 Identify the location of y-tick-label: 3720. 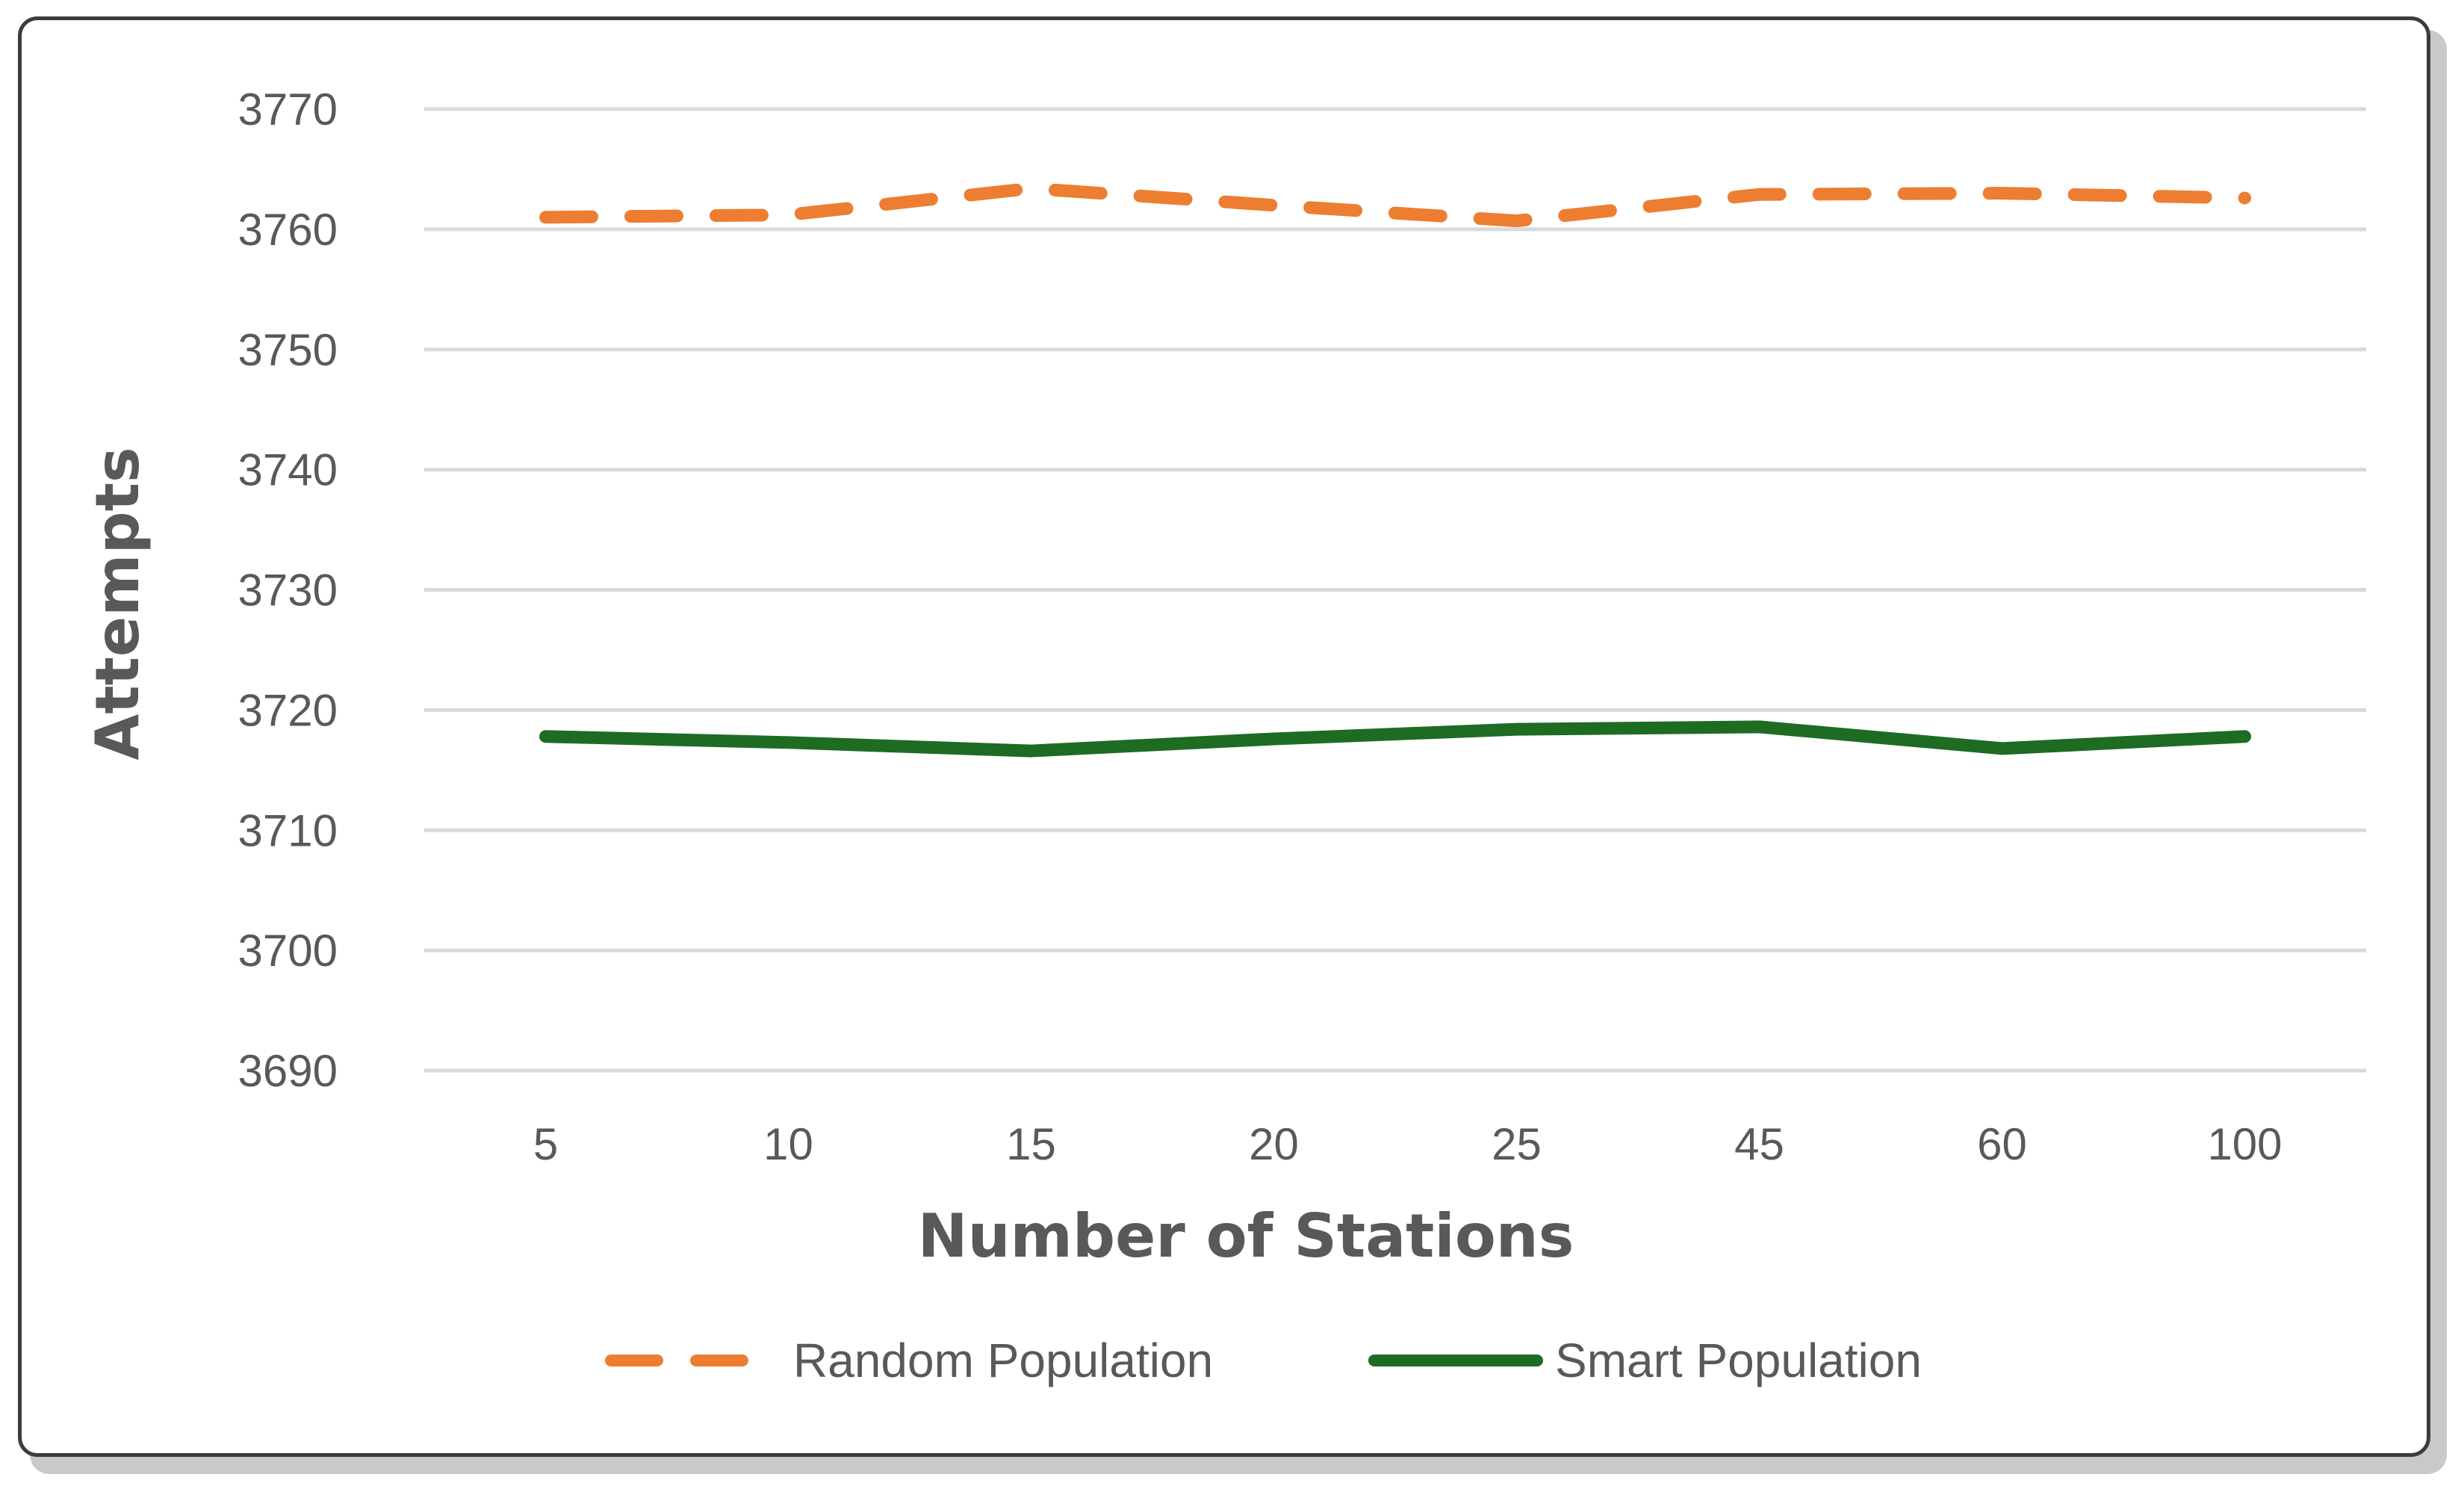
(288, 710).